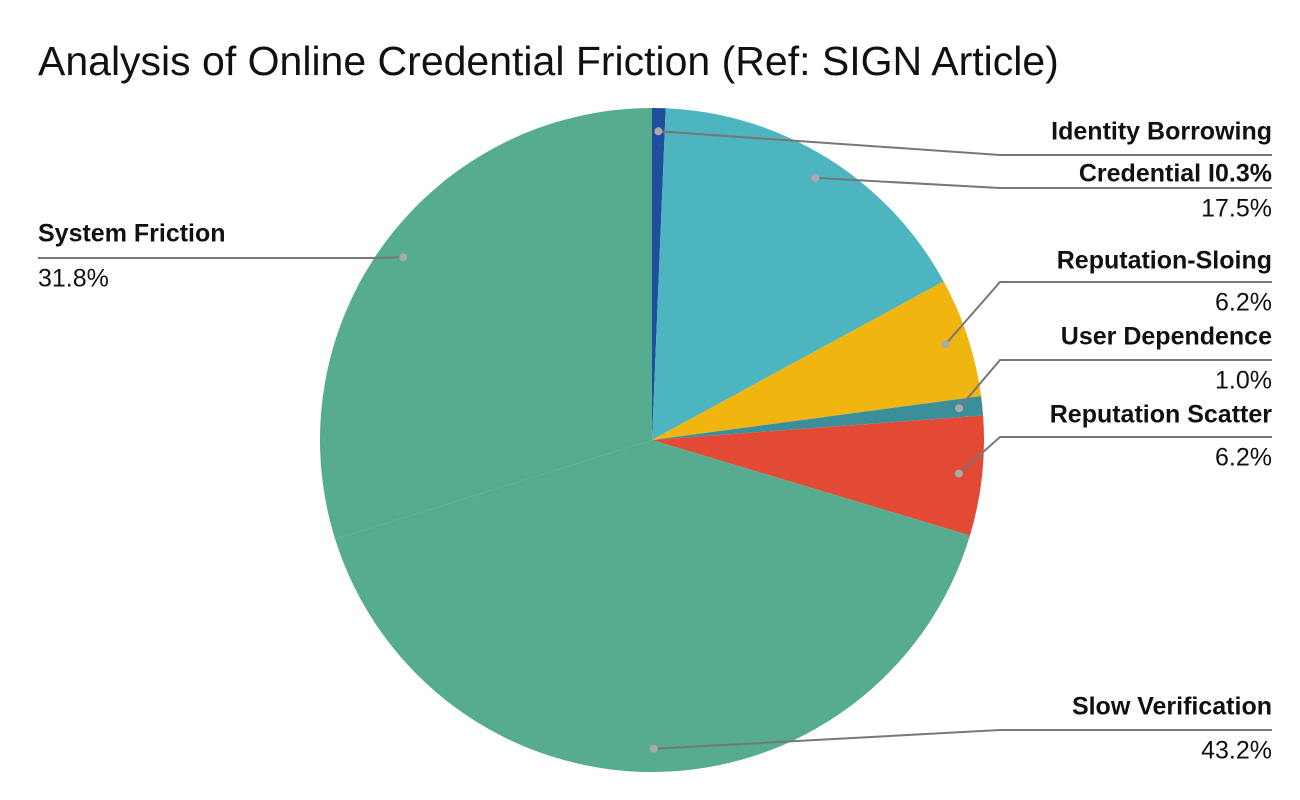 Image resolution: width=1300 pixels, height=800 pixels. Describe the element at coordinates (73, 279) in the screenshot. I see `slice-value-label: 31.8%` at that location.